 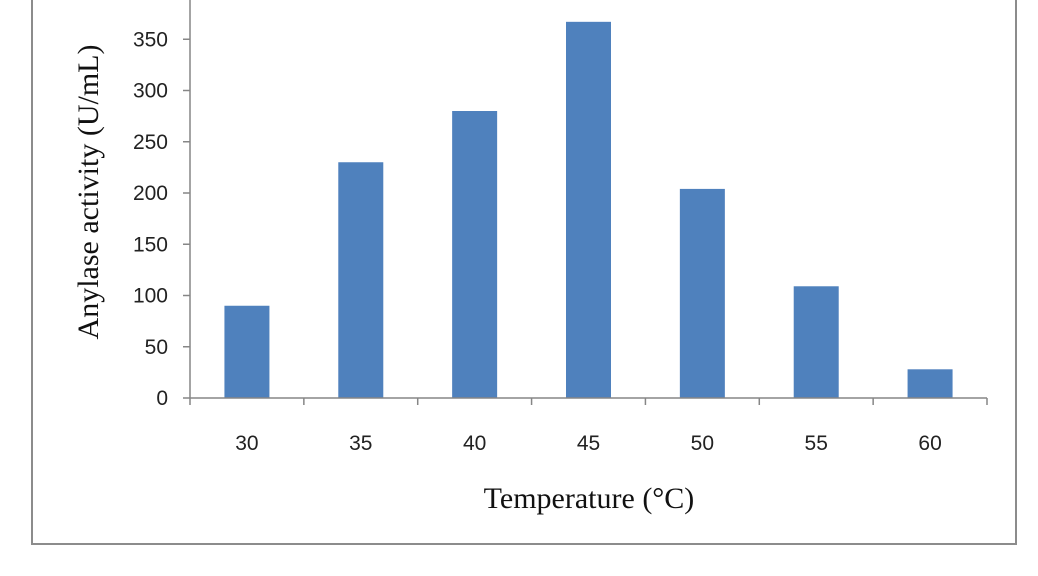 I want to click on y-tick-label: 350, so click(x=150, y=39).